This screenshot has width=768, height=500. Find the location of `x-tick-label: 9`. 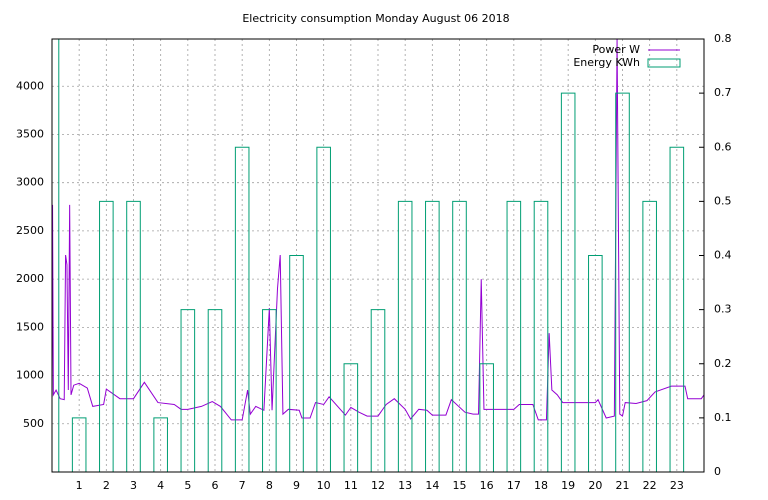

x-tick-label: 9 is located at coordinates (296, 485).